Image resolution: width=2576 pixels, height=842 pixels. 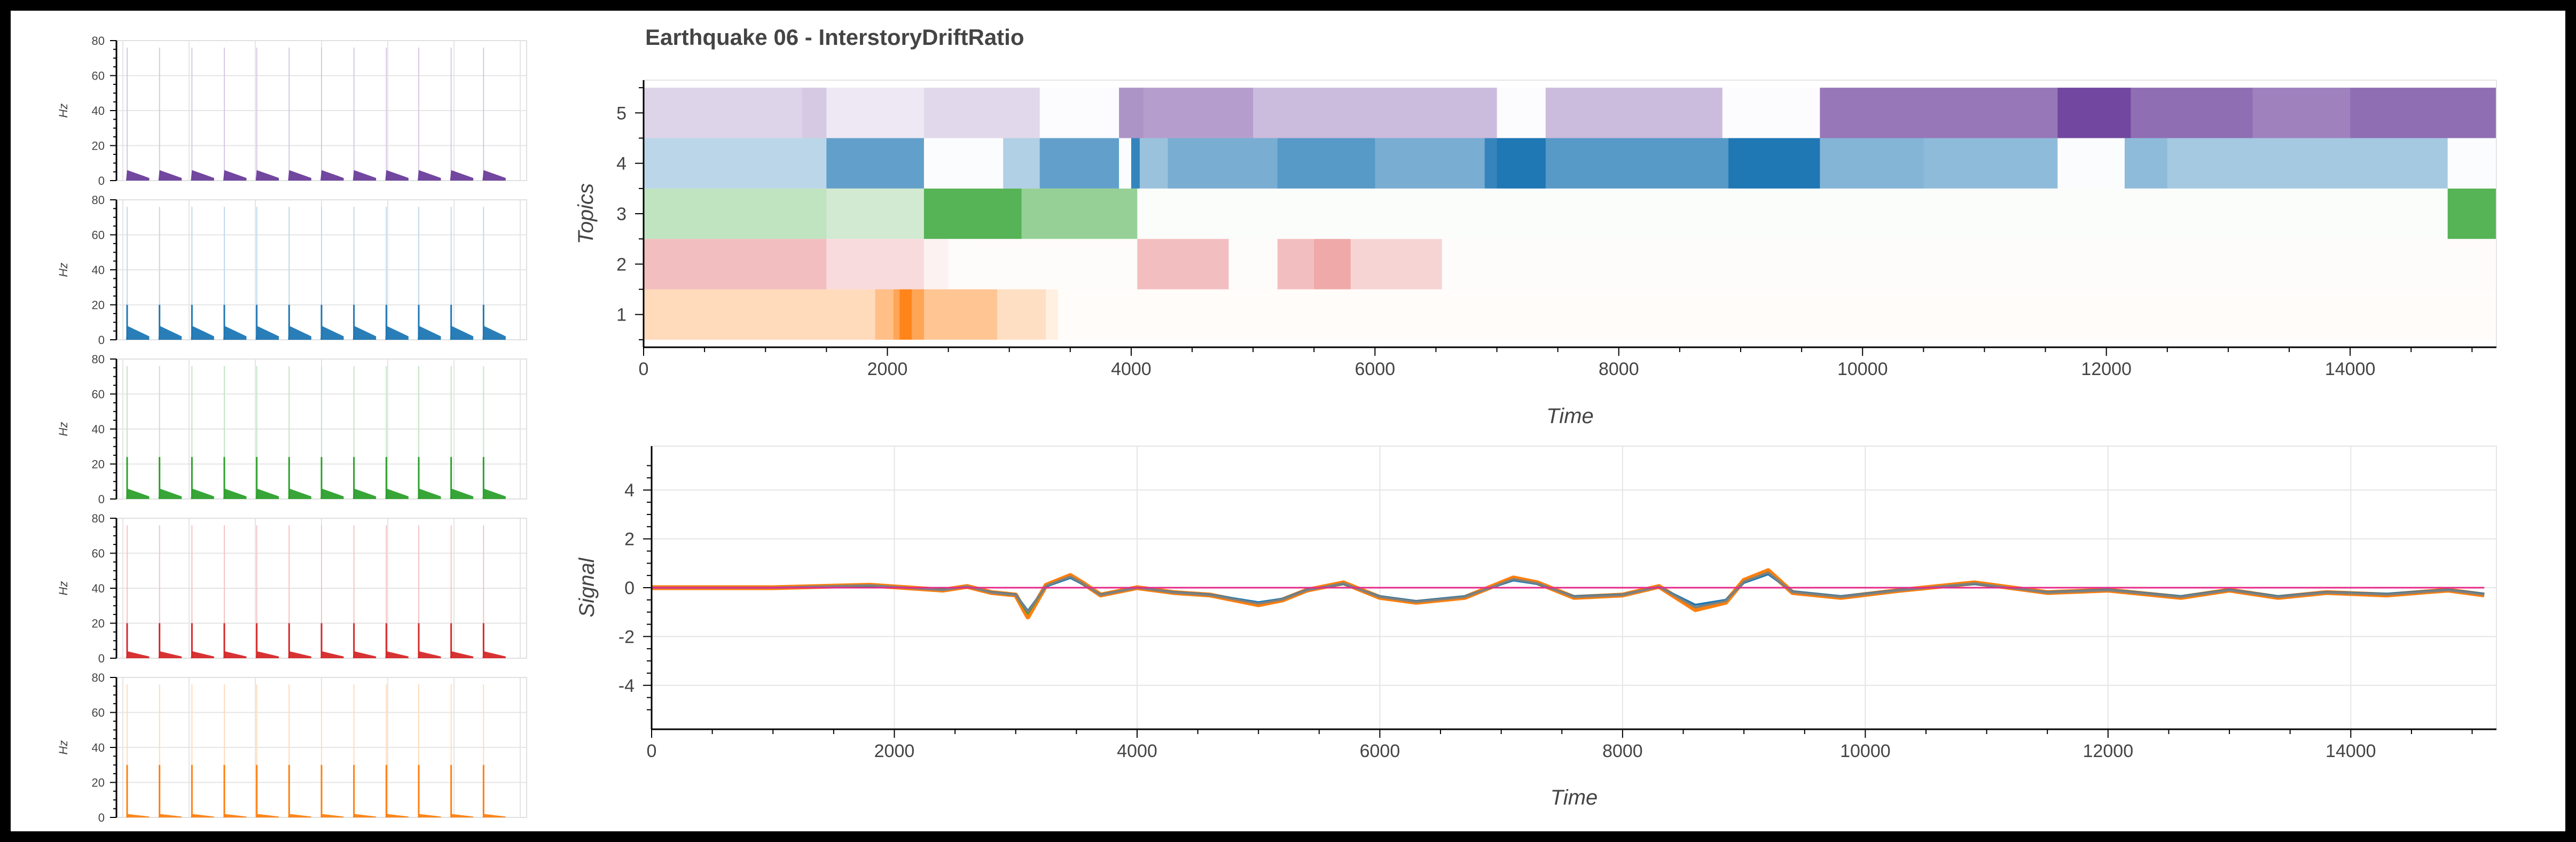 I want to click on heatmap-y-tick-label: 2, so click(x=621, y=264).